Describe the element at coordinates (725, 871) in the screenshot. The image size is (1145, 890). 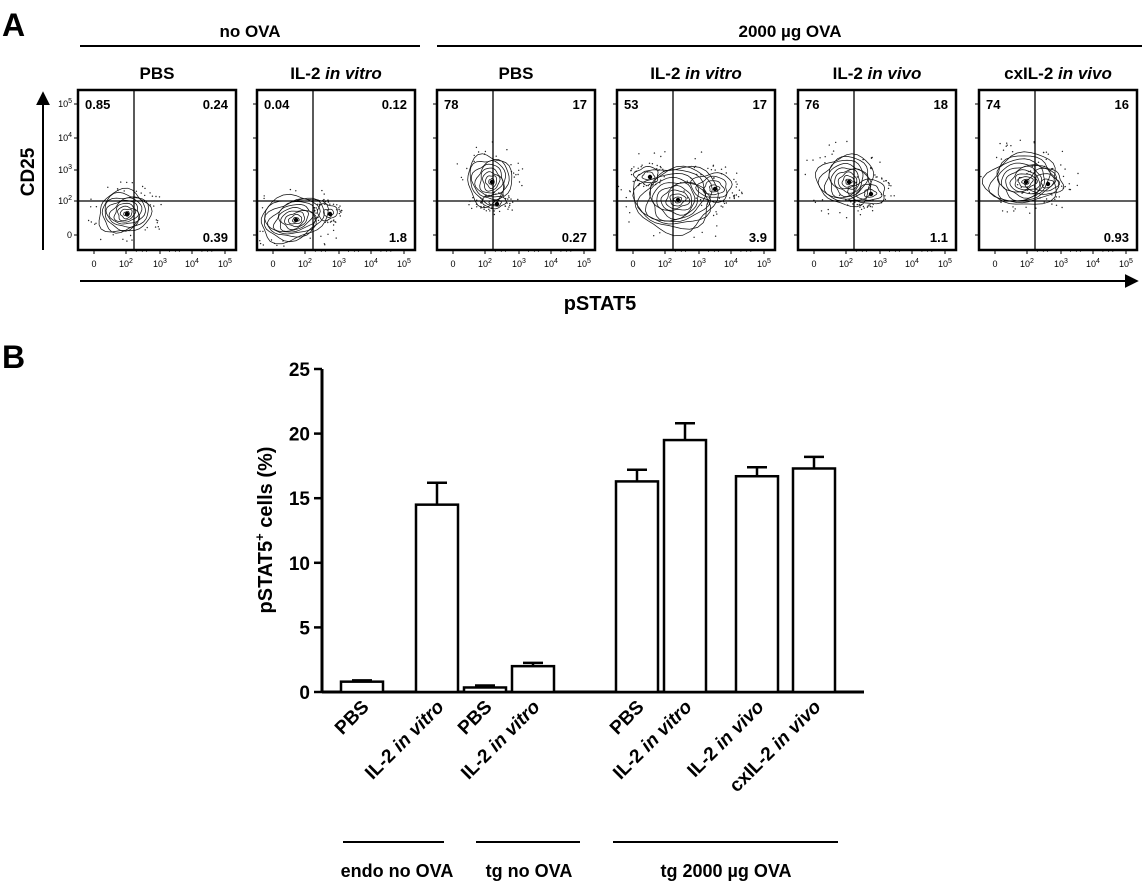
I see `group-label: tg 2000 µg OVA` at that location.